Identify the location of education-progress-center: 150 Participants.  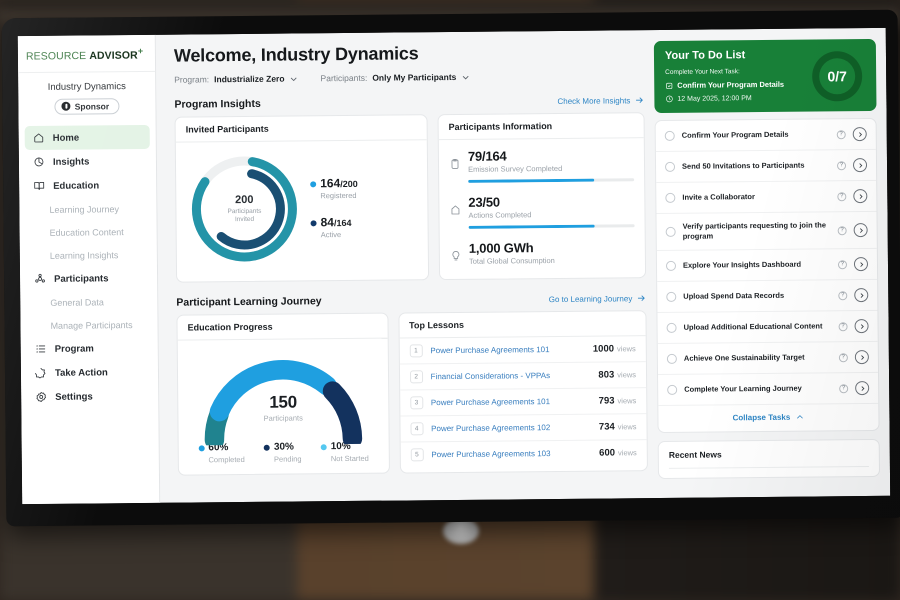
(283, 408).